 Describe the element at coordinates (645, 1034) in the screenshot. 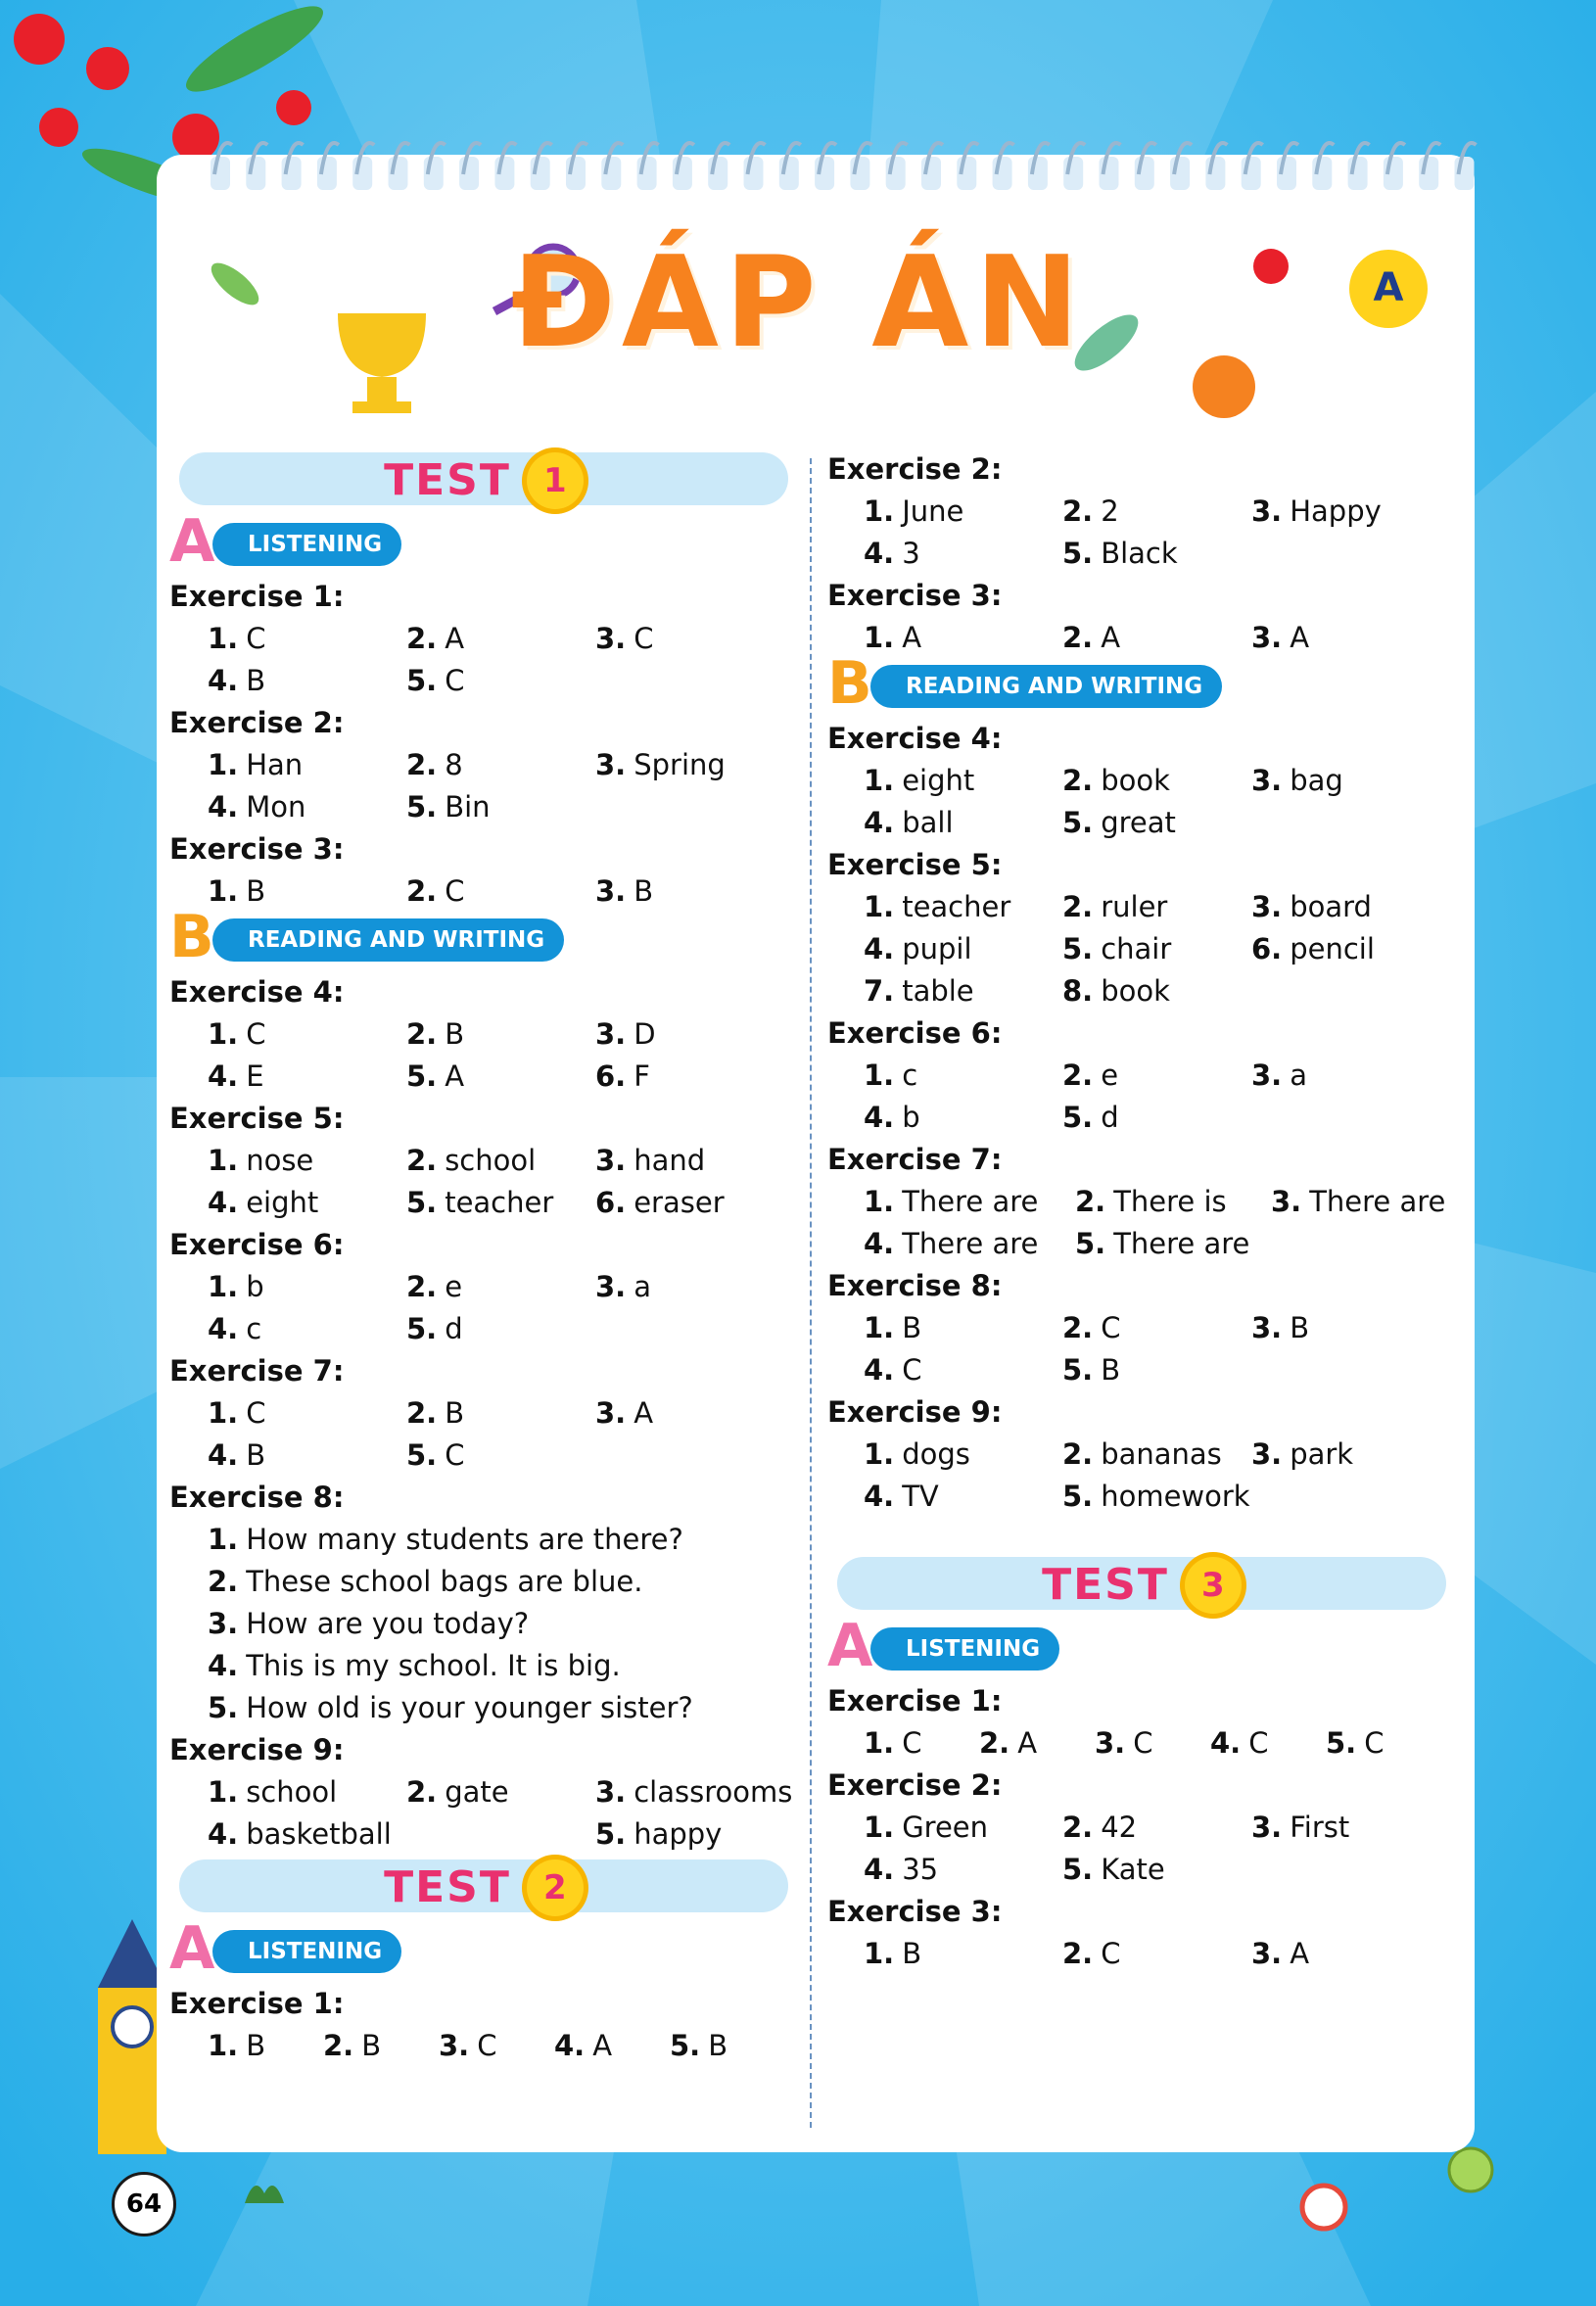

I see `answer-text: D` at that location.